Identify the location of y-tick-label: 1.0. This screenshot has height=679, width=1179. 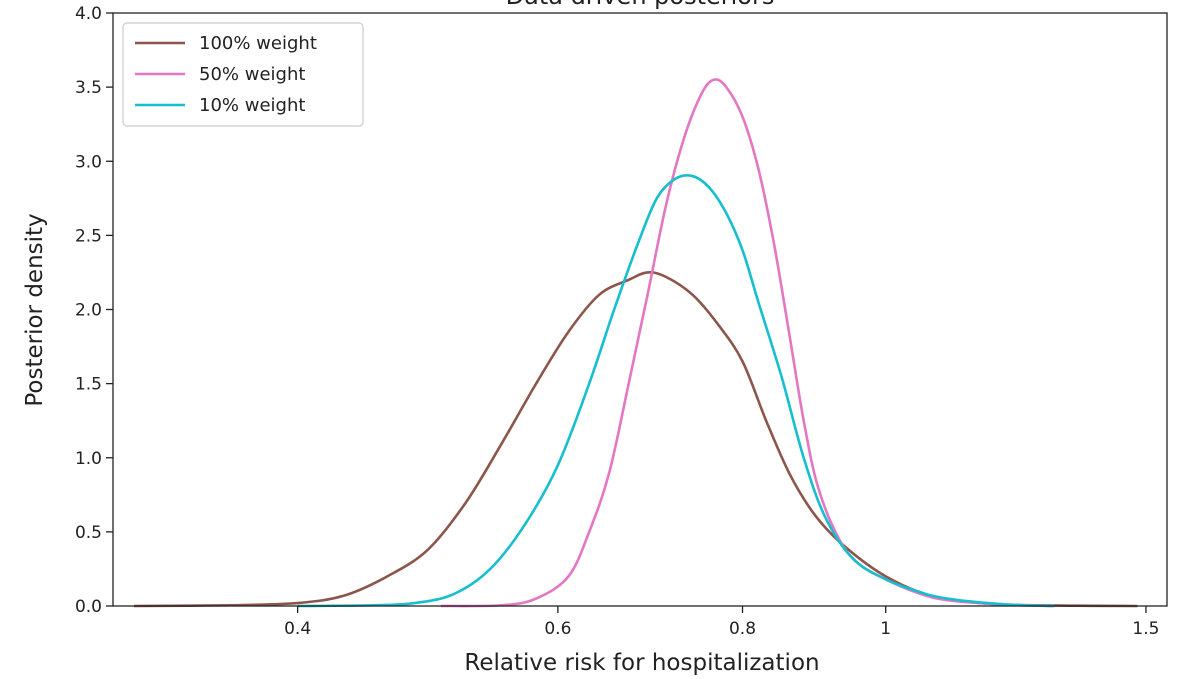
(88, 459).